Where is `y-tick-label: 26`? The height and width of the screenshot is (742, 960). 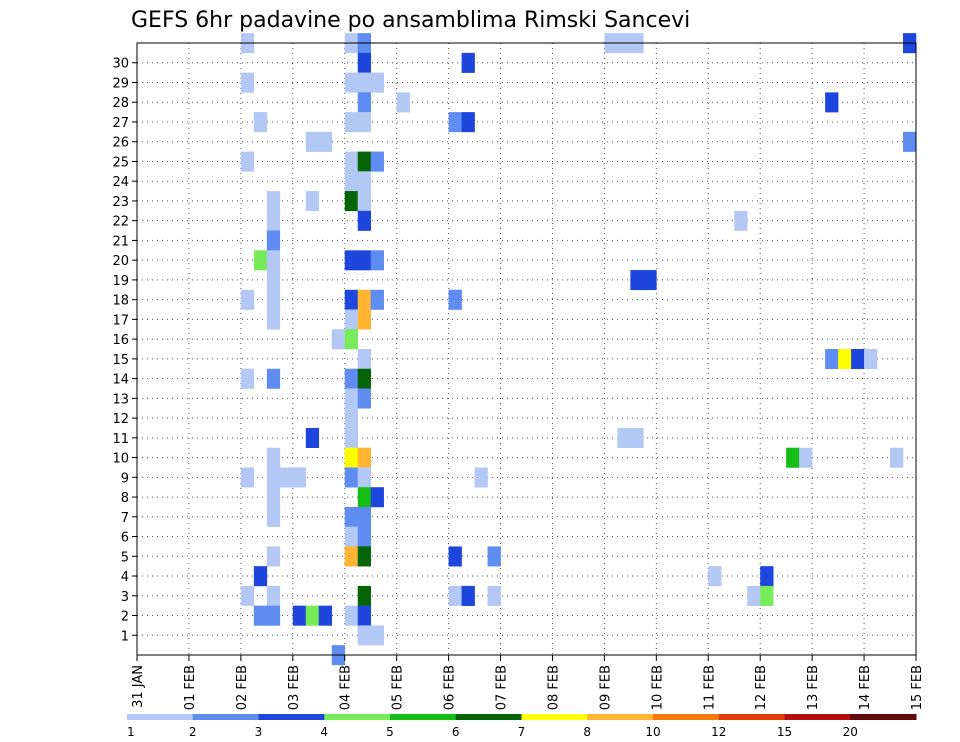
y-tick-label: 26 is located at coordinates (120, 143).